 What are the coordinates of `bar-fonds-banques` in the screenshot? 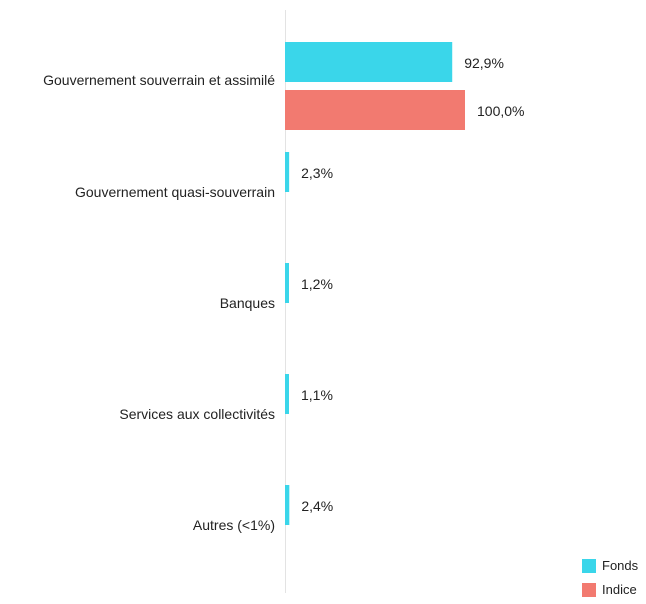 It's located at (287, 283).